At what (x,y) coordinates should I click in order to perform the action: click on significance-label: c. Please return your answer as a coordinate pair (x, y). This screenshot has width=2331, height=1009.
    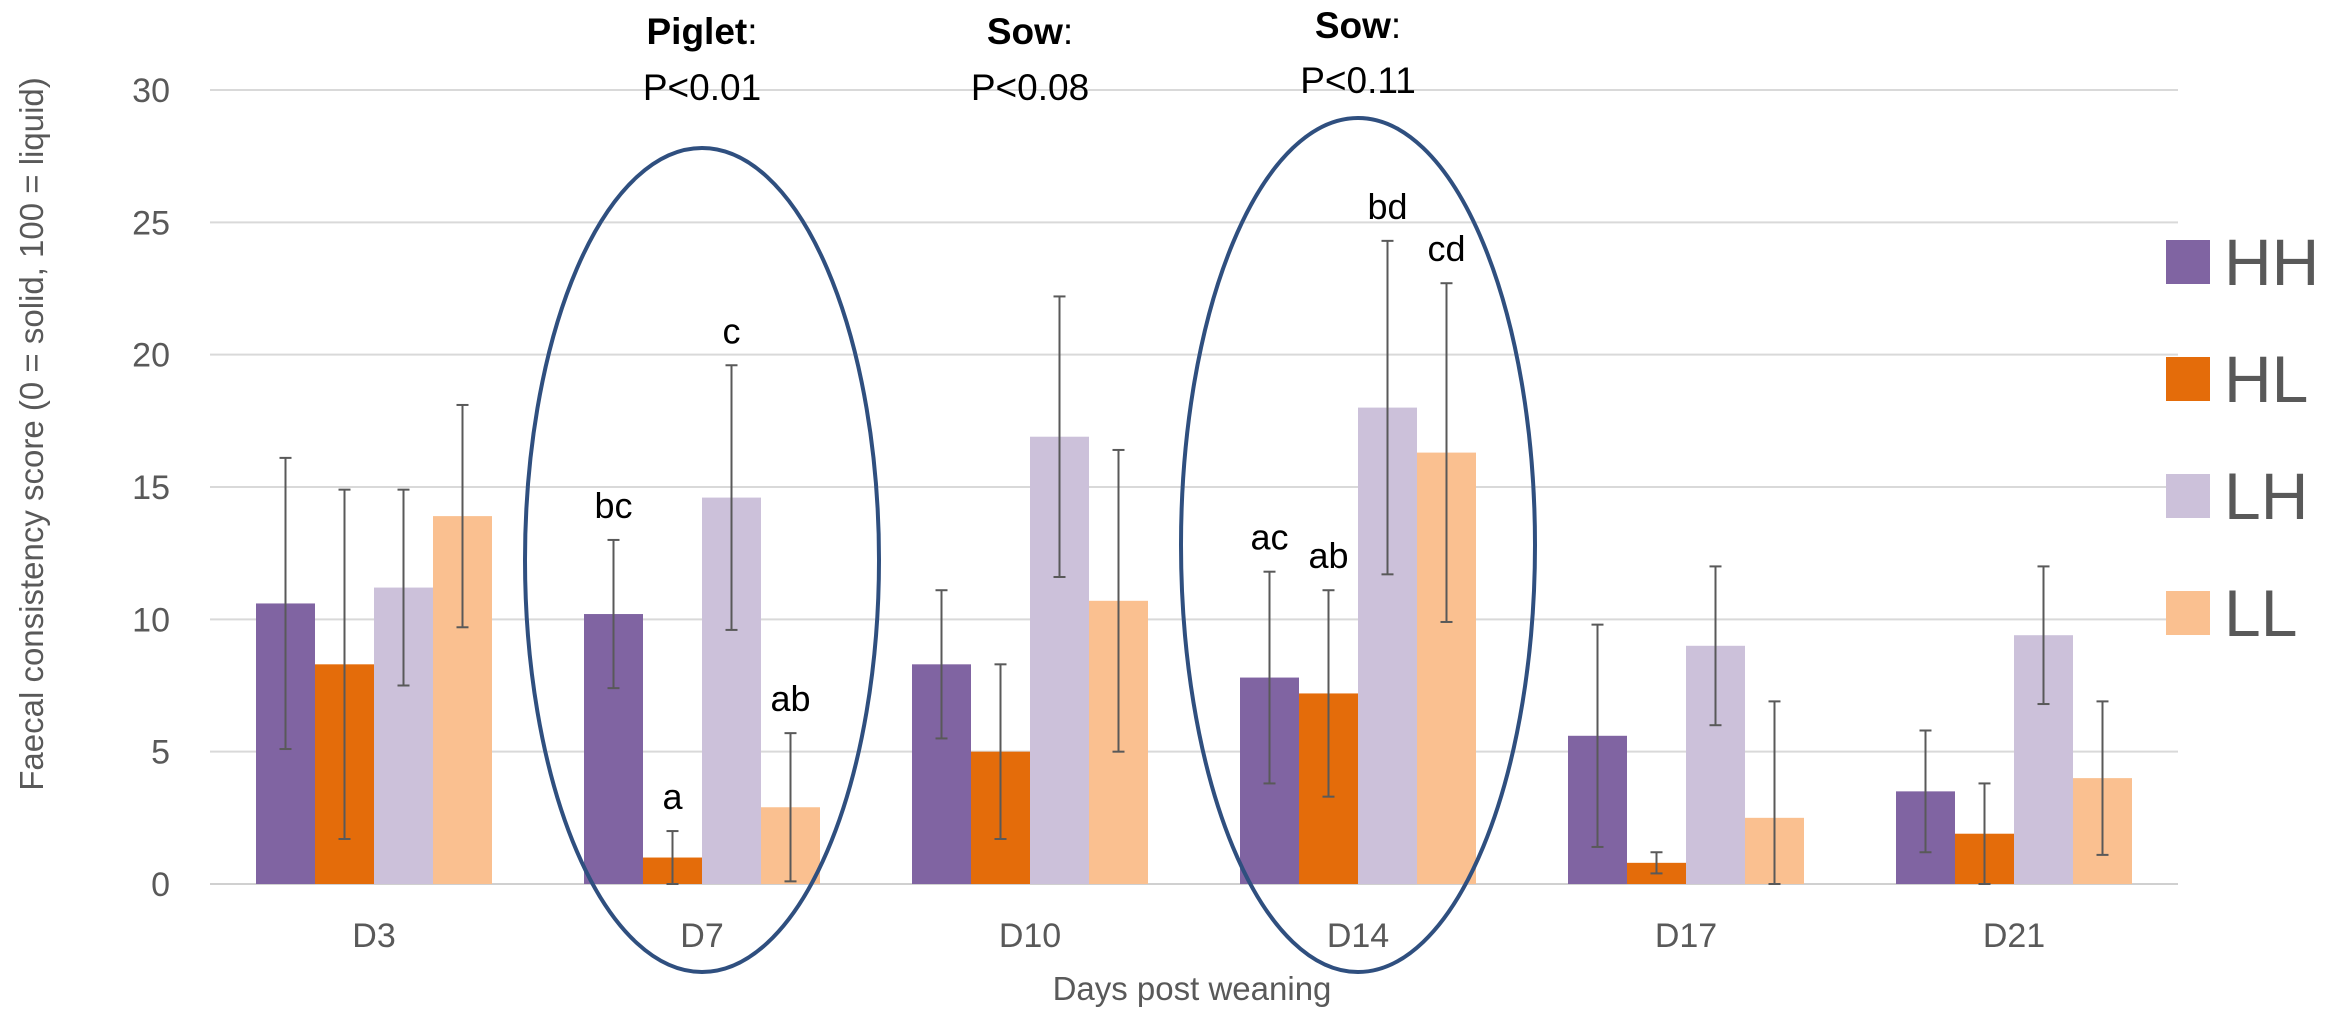
    Looking at the image, I should click on (732, 330).